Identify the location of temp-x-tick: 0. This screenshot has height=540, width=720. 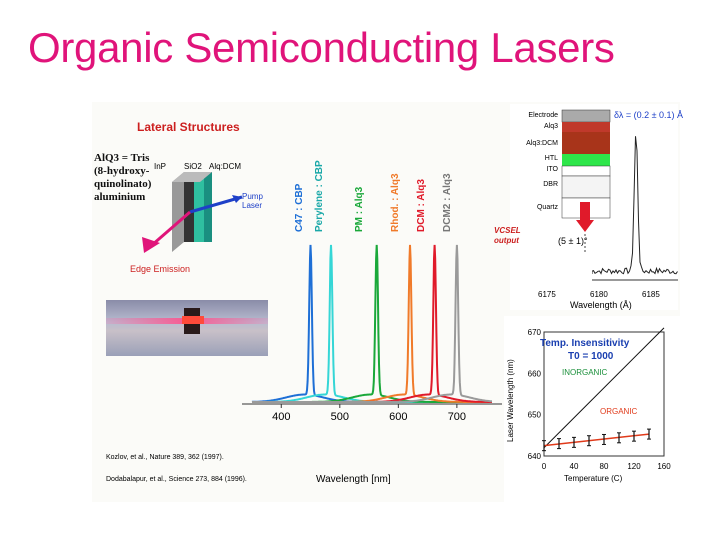
(544, 466).